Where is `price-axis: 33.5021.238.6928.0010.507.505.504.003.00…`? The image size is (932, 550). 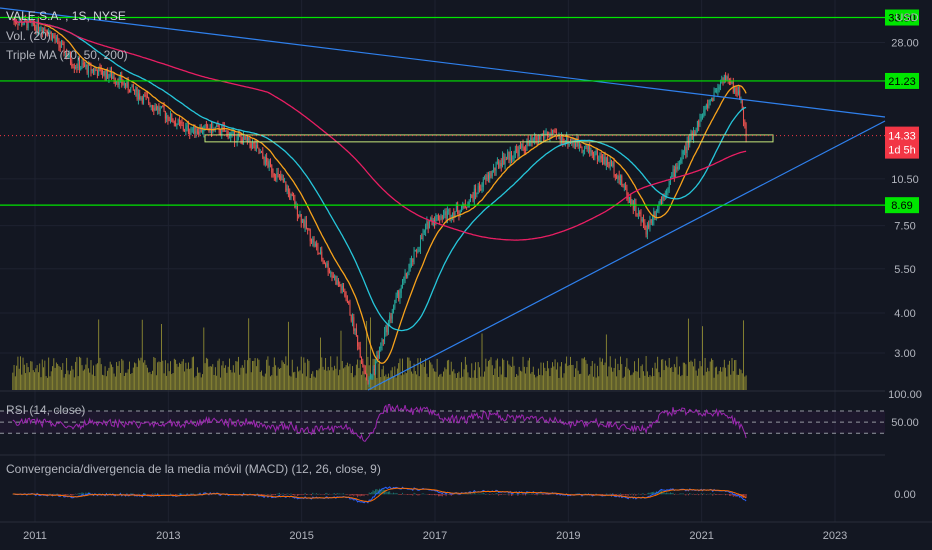 price-axis: 33.5021.238.6928.0010.507.505.504.003.00… is located at coordinates (903, 255).